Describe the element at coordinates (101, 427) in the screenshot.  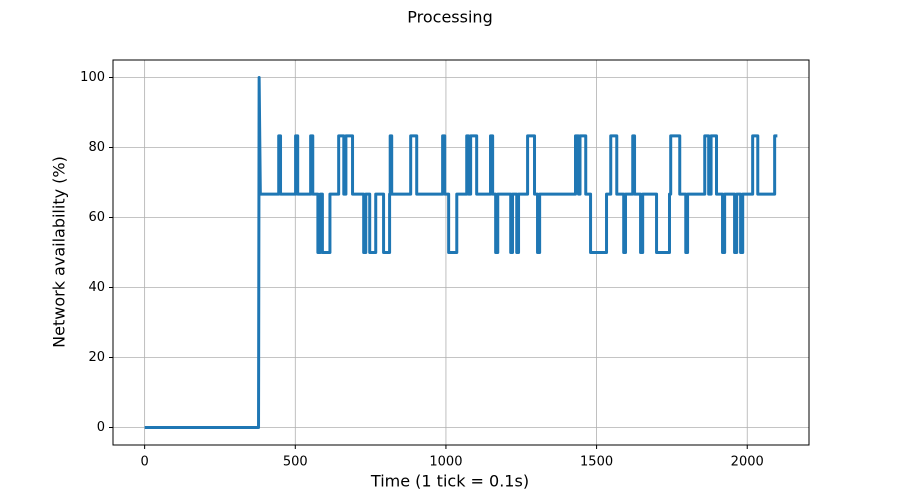
I see `y-tick-label: 0` at that location.